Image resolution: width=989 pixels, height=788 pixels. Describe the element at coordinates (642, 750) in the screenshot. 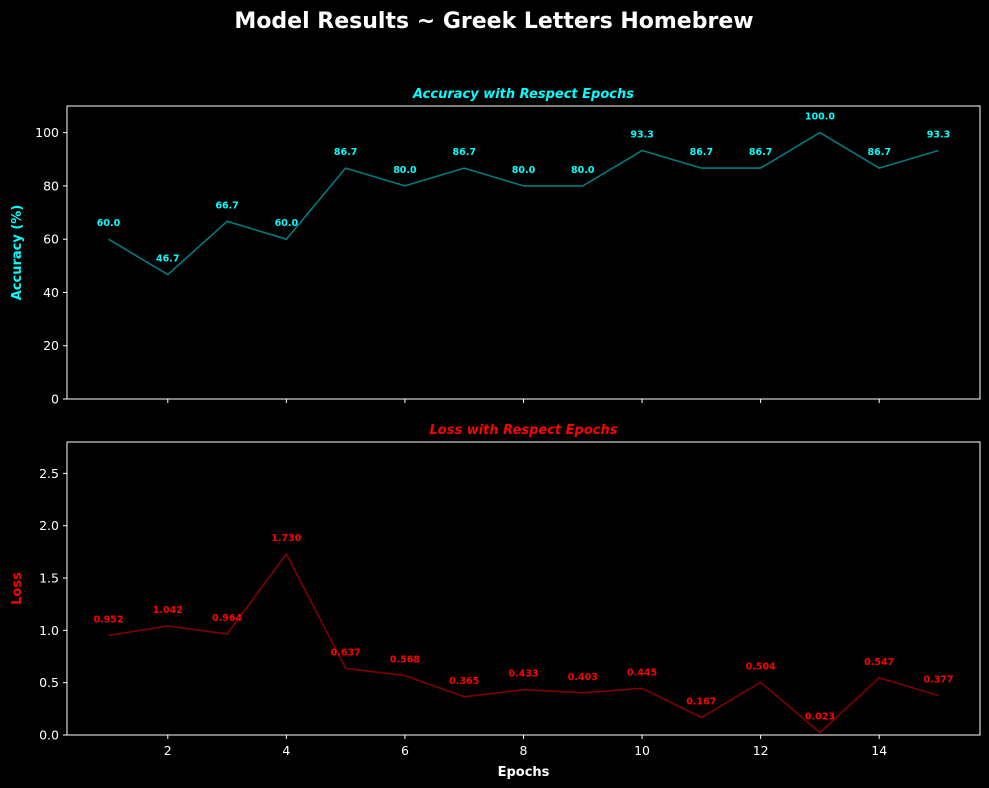

I see `loss-x-tick-label: 10` at that location.